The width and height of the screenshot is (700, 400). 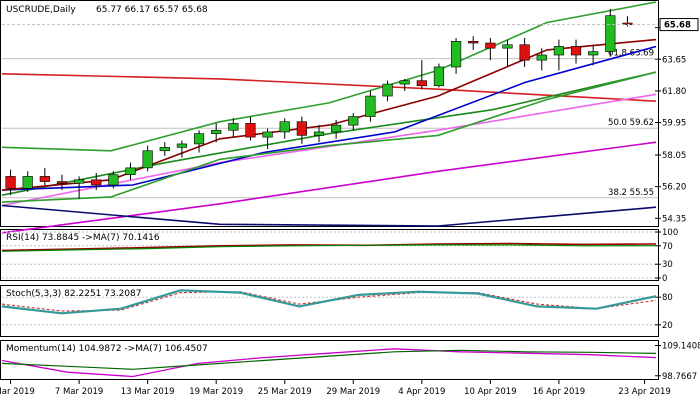 I want to click on x-tick-label: 10 Apr 2019, so click(x=490, y=392).